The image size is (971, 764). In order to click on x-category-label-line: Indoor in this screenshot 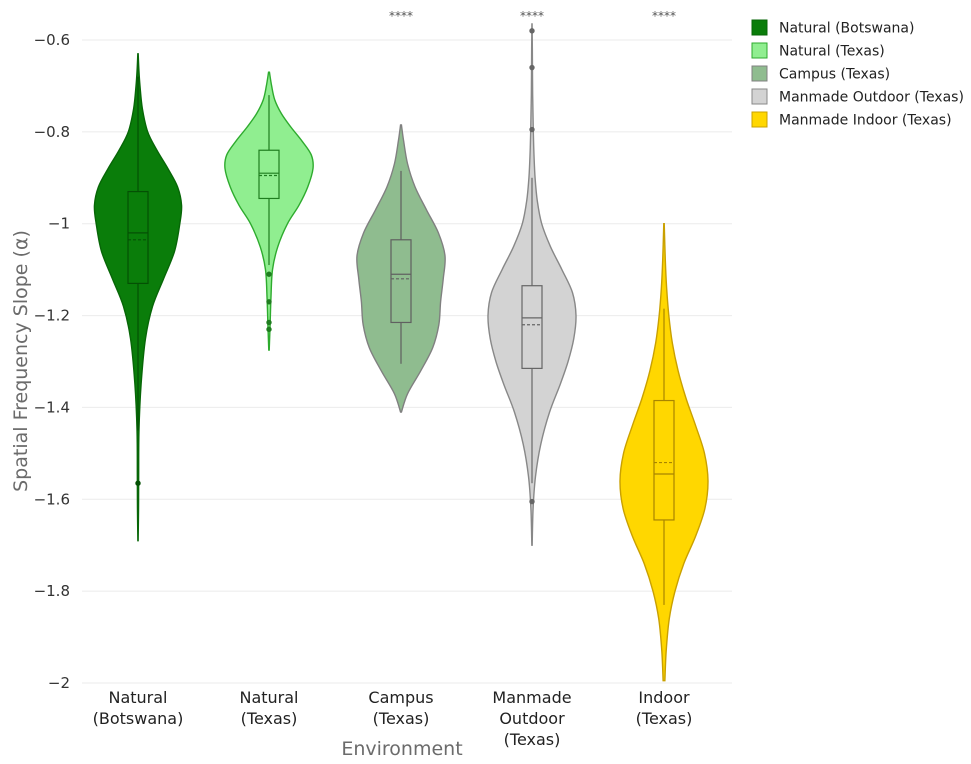, I will do `click(664, 697)`.